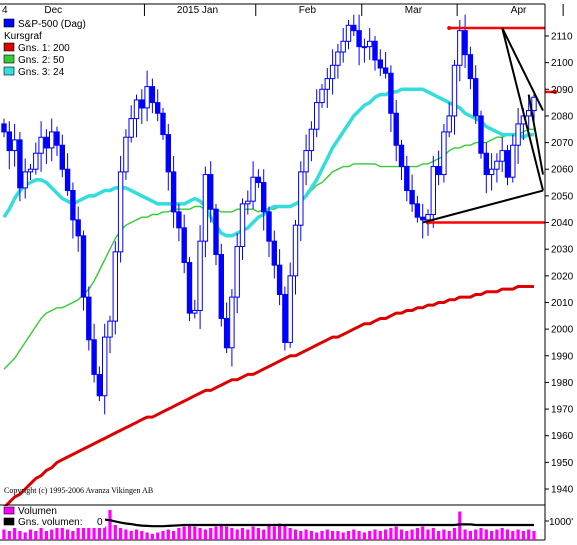 Image resolution: width=577 pixels, height=545 pixels. Describe the element at coordinates (37, 511) in the screenshot. I see `volume-legend-label: Volumen` at that location.